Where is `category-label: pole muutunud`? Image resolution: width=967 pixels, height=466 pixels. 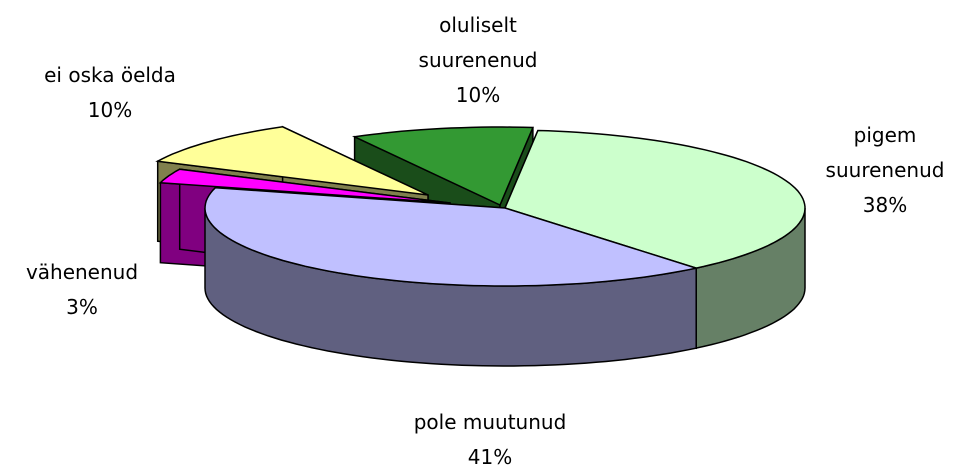 category-label: pole muutunud is located at coordinates (490, 422).